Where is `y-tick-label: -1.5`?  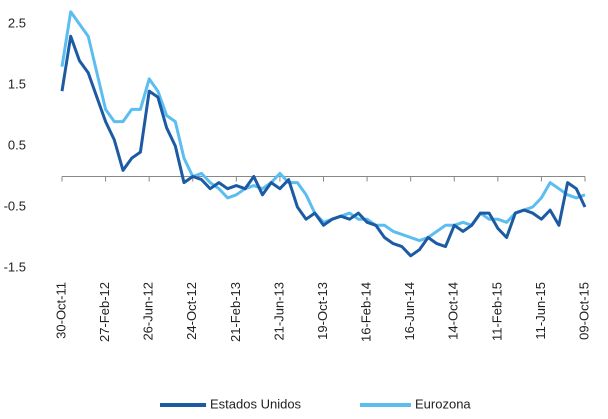 y-tick-label: -1.5 is located at coordinates (15, 266).